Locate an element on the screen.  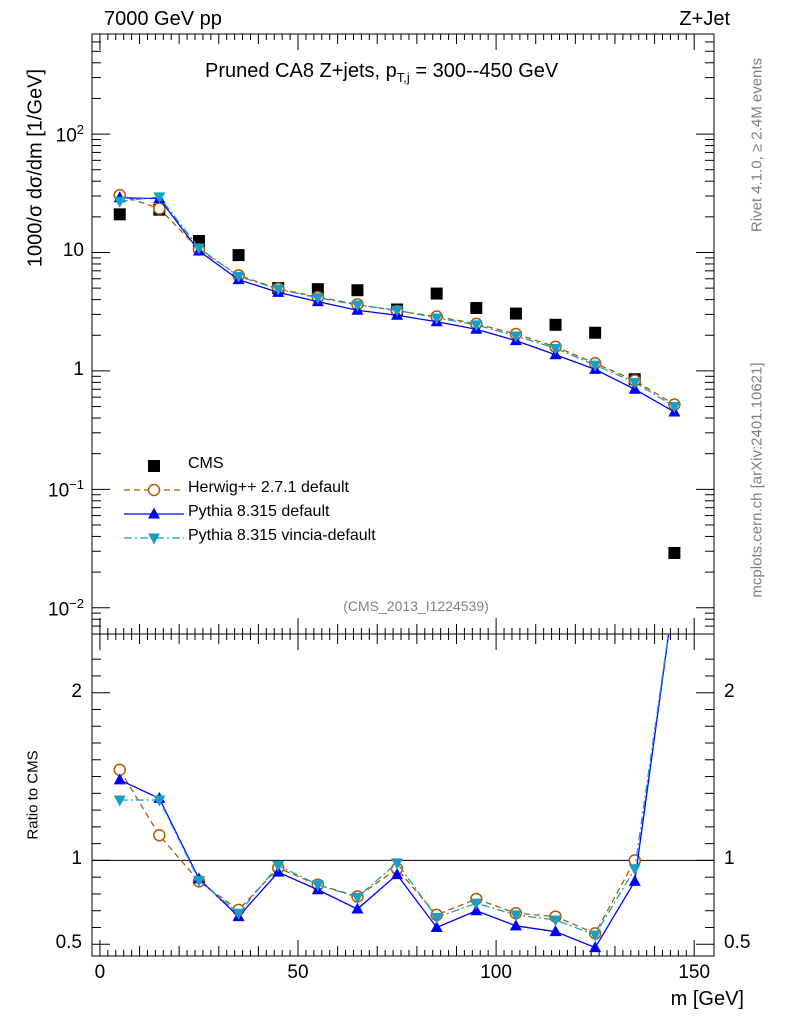
y-axis-label: 1000/σ dσ/dm [1/GeV] is located at coordinates (35, 168).